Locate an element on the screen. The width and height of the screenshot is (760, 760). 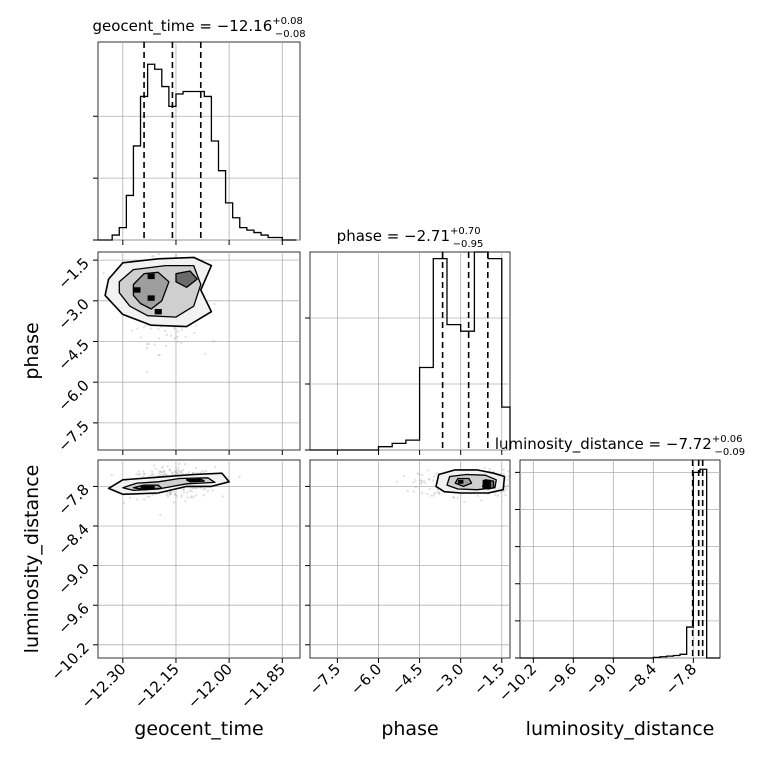
x-tick-label-geocent-time: −12.30 is located at coordinates (104, 686).